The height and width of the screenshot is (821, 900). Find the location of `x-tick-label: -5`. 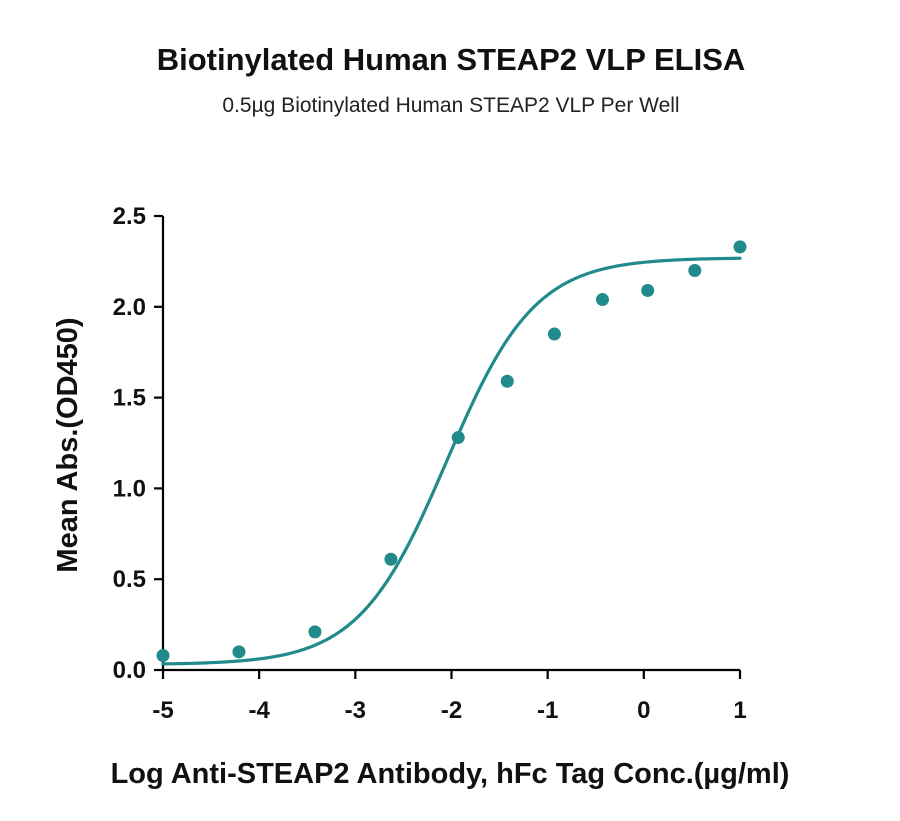

x-tick-label: -5 is located at coordinates (162, 710).